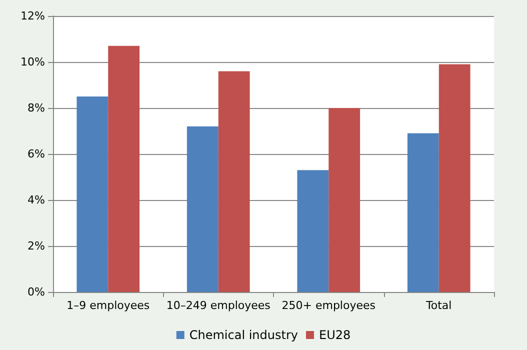  What do you see at coordinates (335, 335) in the screenshot?
I see `legend-label: EU28` at bounding box center [335, 335].